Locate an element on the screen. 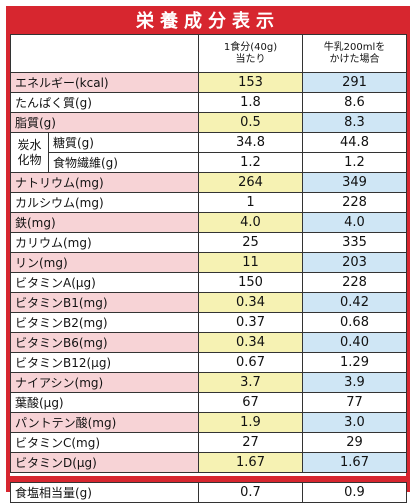 This screenshot has height=503, width=420. value-per-serving: 264 is located at coordinates (250, 182).